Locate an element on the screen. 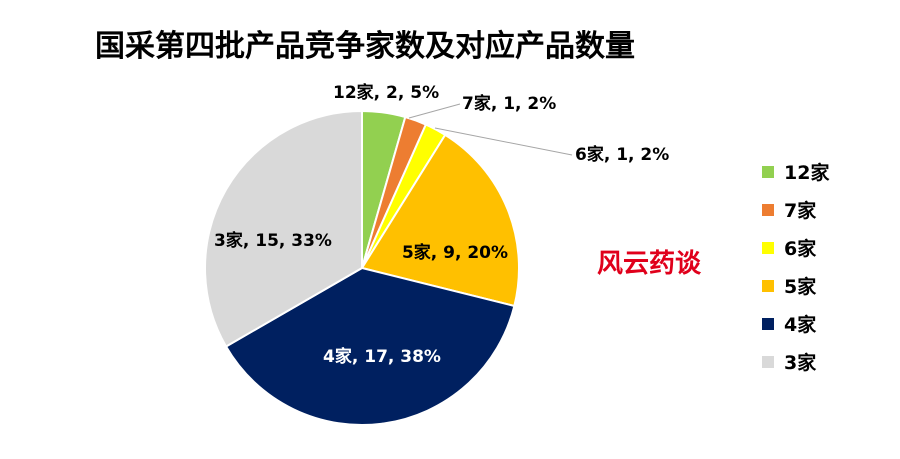  leader-lines is located at coordinates (490, 129).